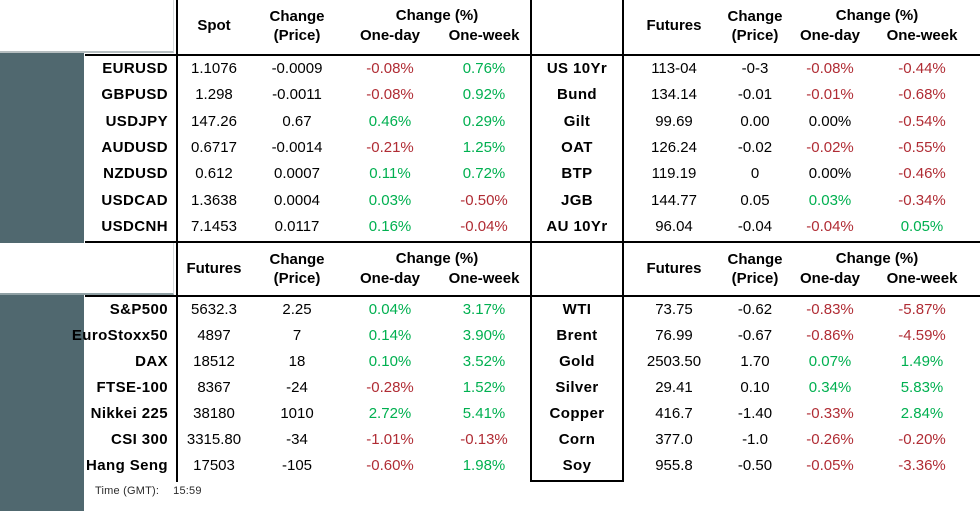 The width and height of the screenshot is (980, 511). What do you see at coordinates (484, 147) in the screenshot?
I see `one-week-cell: 1.25%` at bounding box center [484, 147].